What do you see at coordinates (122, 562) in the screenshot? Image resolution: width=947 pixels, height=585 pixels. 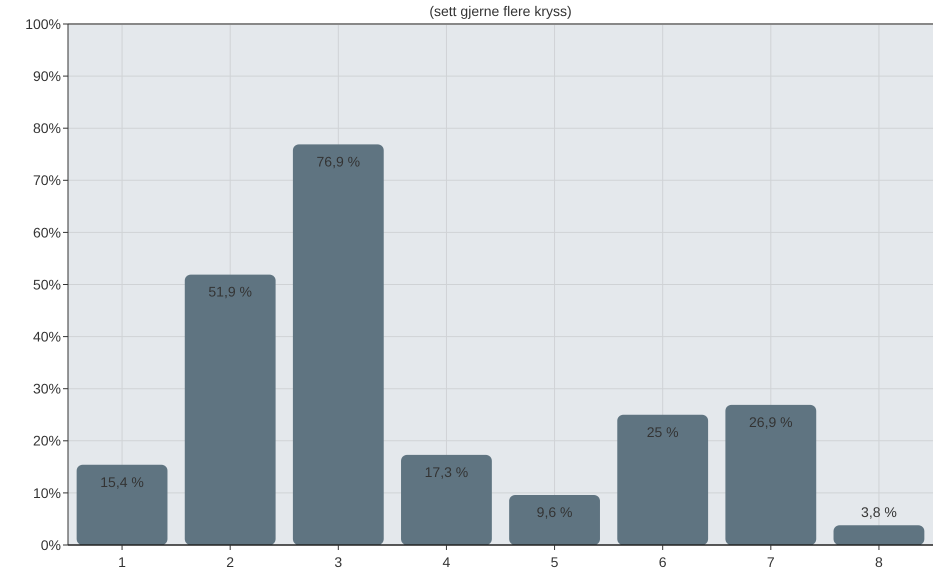 I see `x-tick-label: 1` at bounding box center [122, 562].